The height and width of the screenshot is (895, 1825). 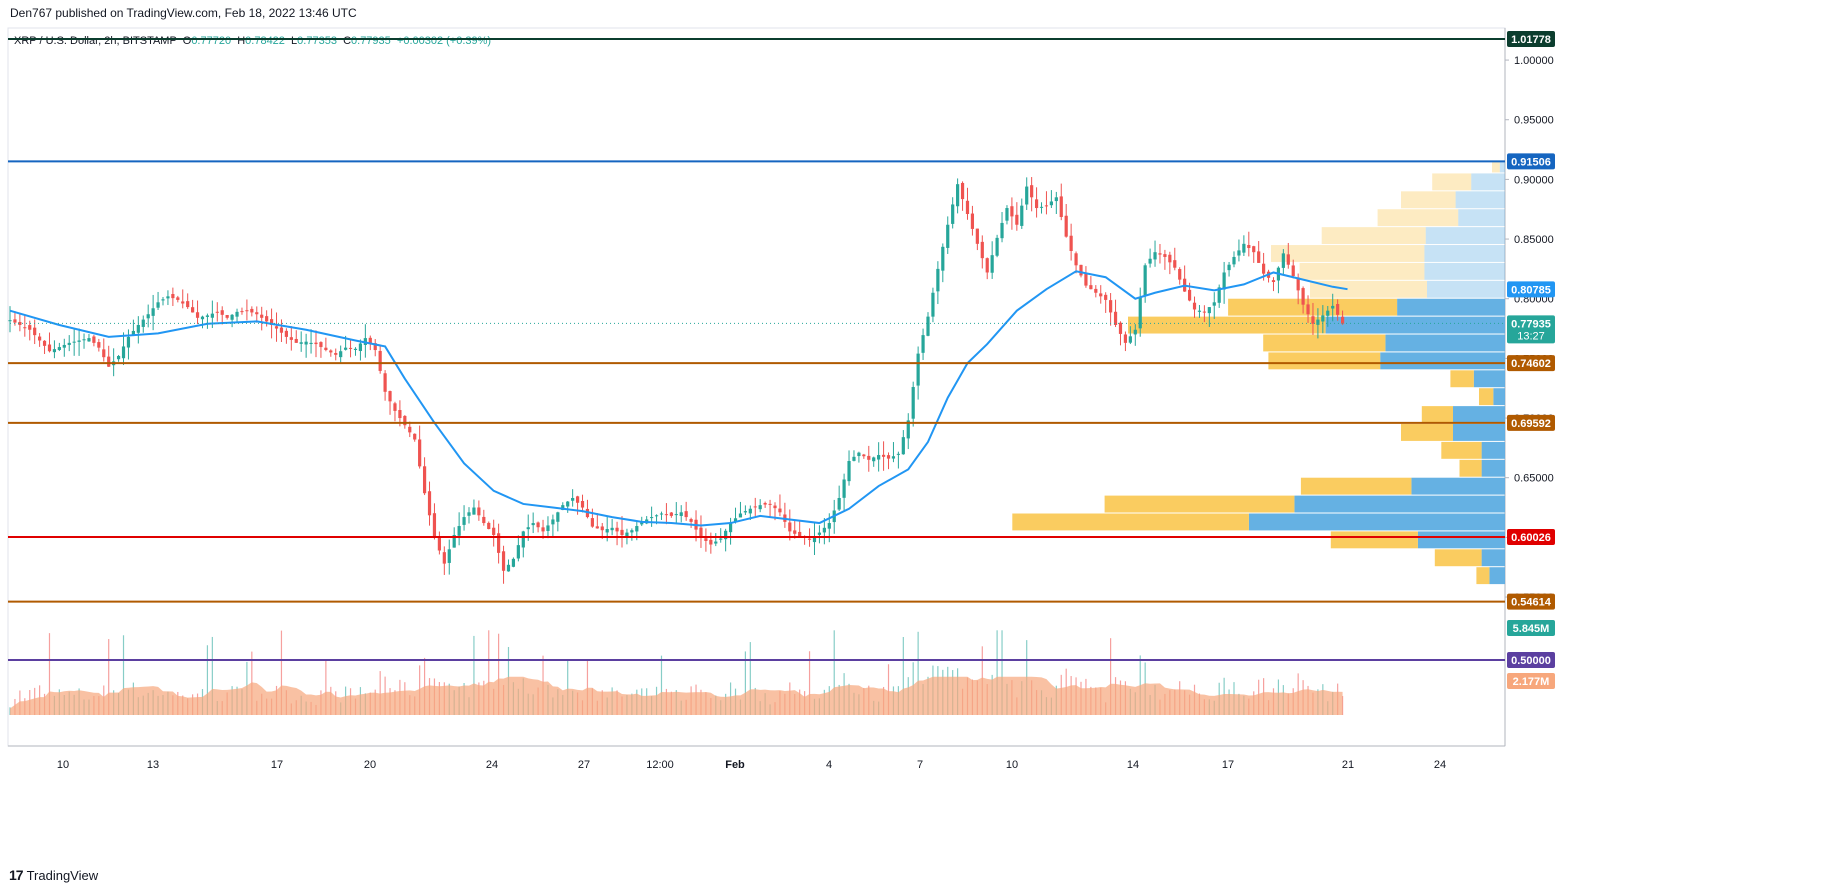 I want to click on time-axis: 10 13 17 20 24 27 12:00 Feb 4 7 10 14 17 21 24, so click(x=751, y=765).